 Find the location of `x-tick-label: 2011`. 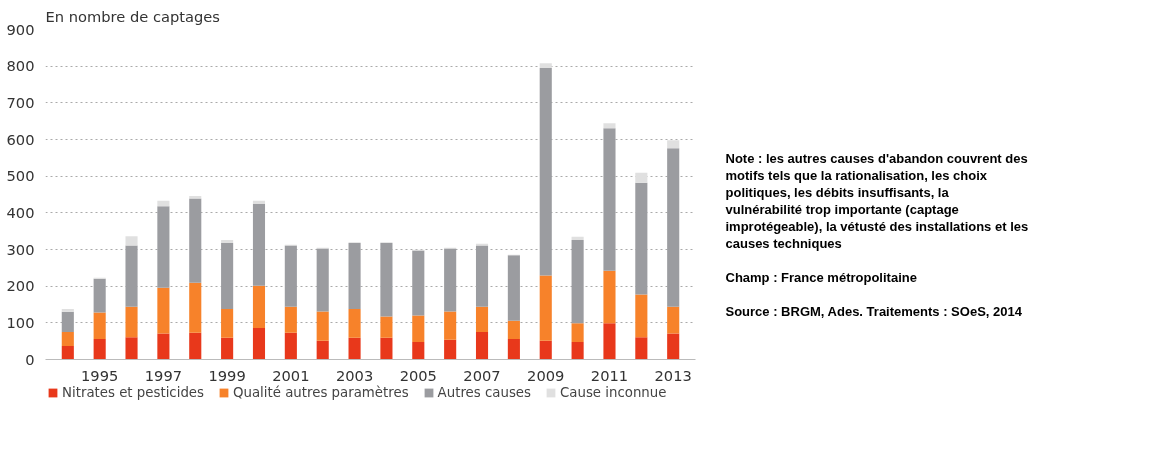

x-tick-label: 2011 is located at coordinates (609, 375).